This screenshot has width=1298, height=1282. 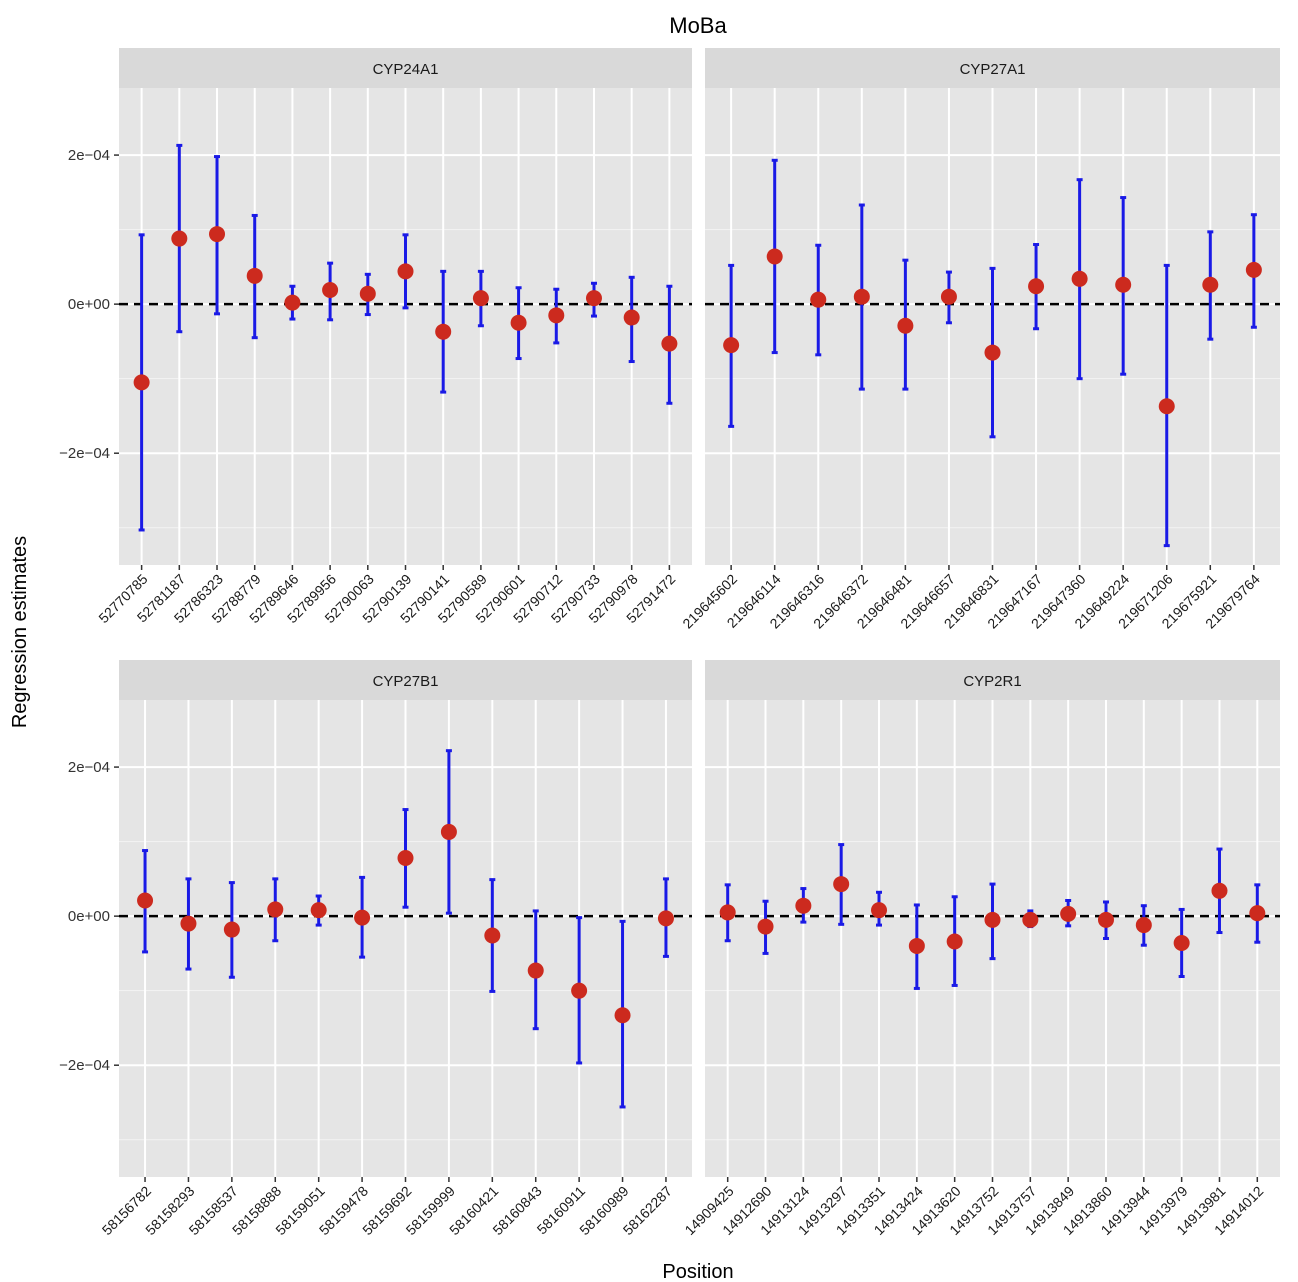 What do you see at coordinates (406, 681) in the screenshot?
I see `facet-strip-label: CYP27B1` at bounding box center [406, 681].